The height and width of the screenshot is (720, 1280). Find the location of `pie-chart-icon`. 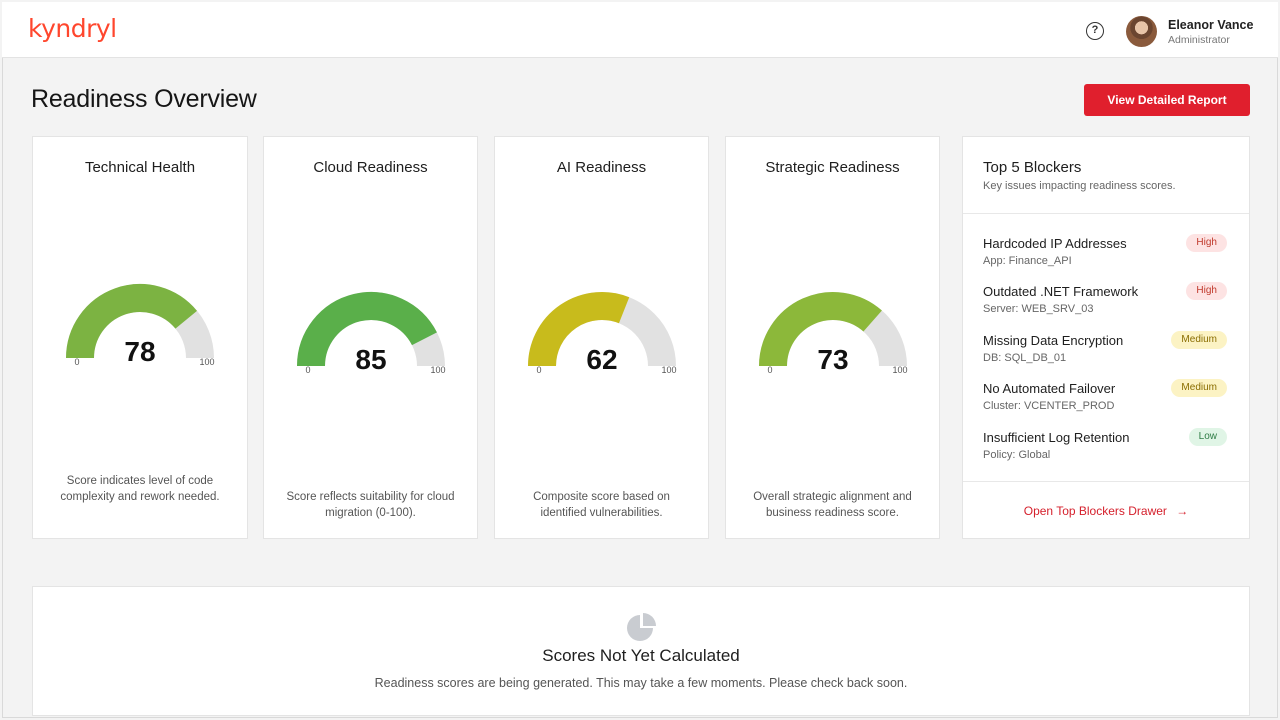

pie-chart-icon is located at coordinates (641, 627).